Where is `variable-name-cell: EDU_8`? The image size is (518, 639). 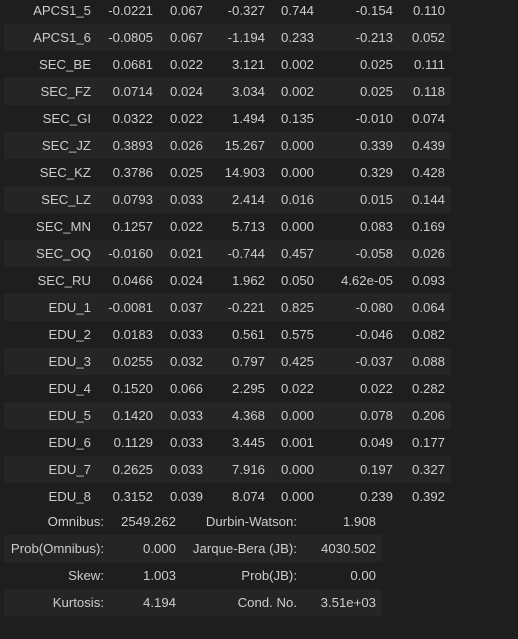 variable-name-cell: EDU_8 is located at coordinates (69, 496).